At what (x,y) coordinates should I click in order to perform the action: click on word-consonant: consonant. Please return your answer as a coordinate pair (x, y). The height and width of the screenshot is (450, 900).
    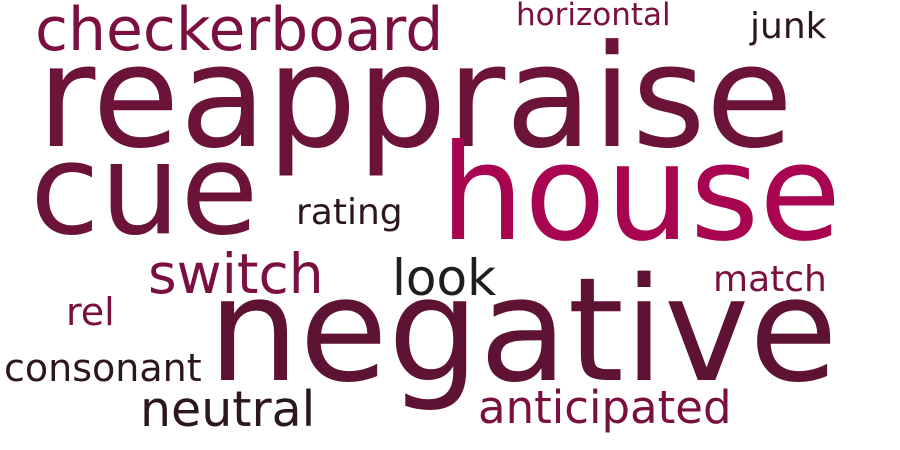
    Looking at the image, I should click on (103, 368).